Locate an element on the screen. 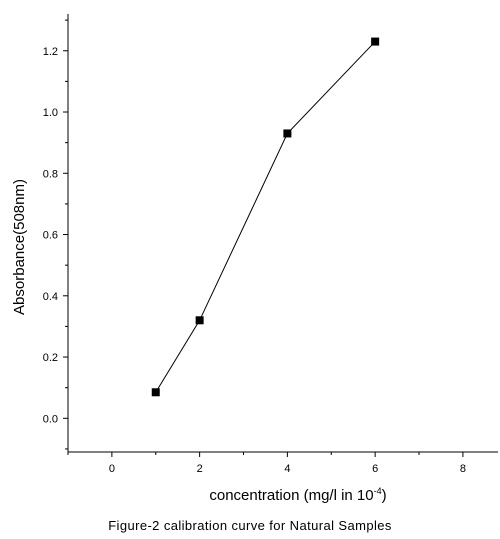 This screenshot has width=500, height=539. x-axis-title-end: ) is located at coordinates (384, 495).